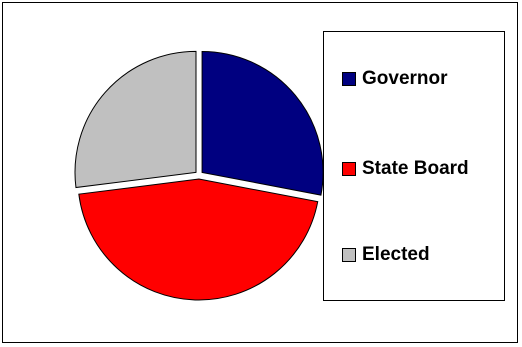 The height and width of the screenshot is (347, 522). Describe the element at coordinates (349, 79) in the screenshot. I see `legend-swatch-governor` at that location.